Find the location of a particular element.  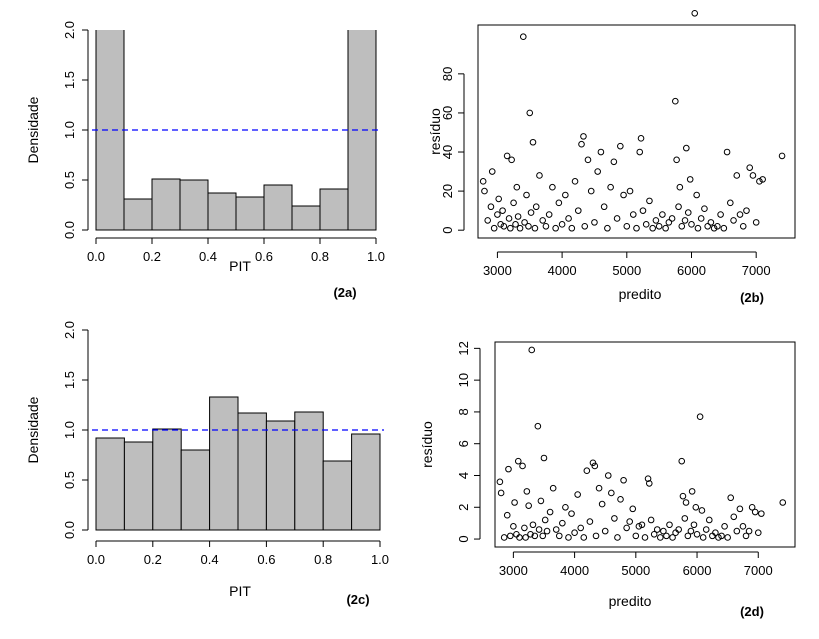

points-2b is located at coordinates (632, 120).